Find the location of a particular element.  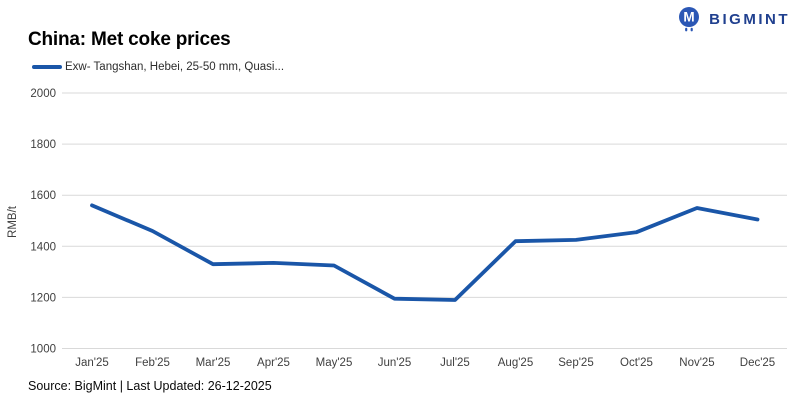

x-tick-label-2: Feb'25 is located at coordinates (152, 363).